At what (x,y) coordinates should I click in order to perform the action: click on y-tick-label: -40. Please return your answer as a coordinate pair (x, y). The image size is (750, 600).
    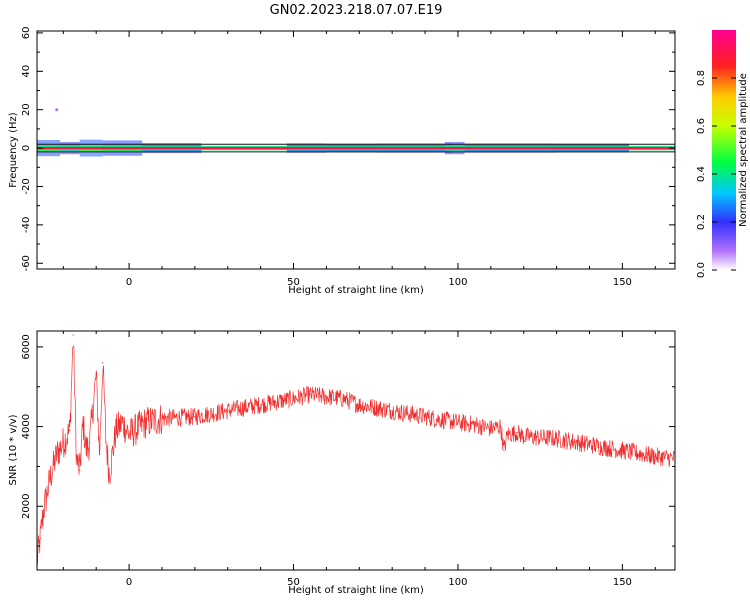
    Looking at the image, I should click on (26, 225).